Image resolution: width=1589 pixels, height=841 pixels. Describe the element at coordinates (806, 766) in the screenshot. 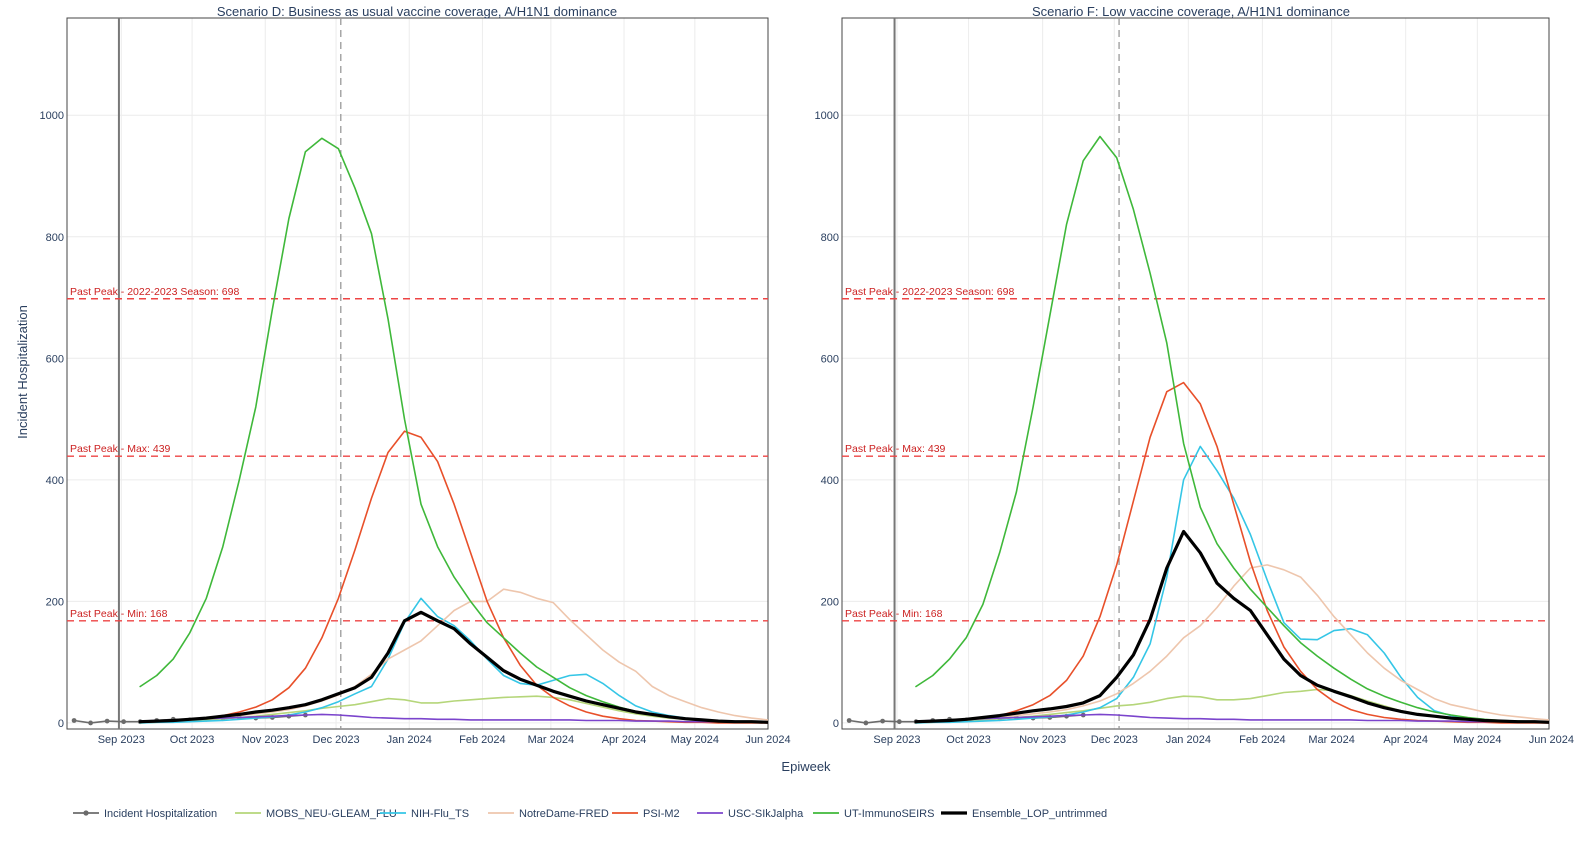

I see `x-axis-title: Epiweek` at that location.